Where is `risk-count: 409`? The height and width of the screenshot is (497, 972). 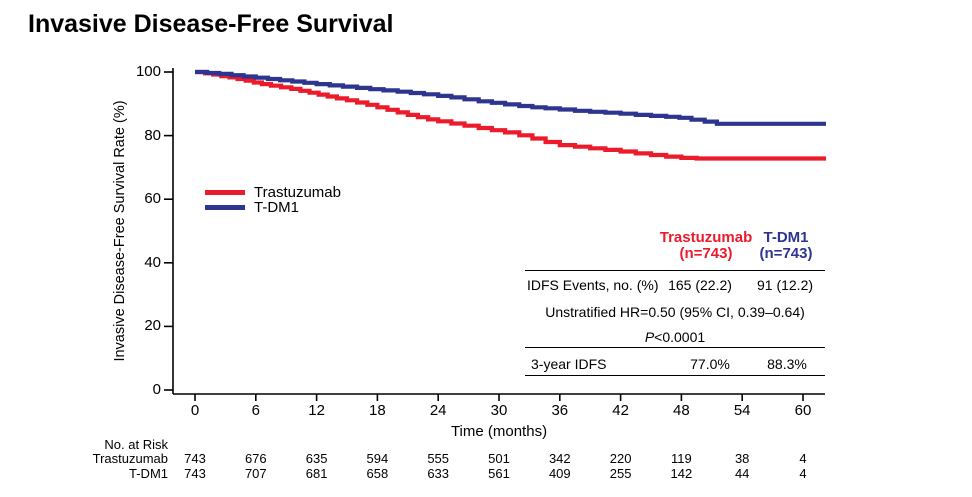 risk-count: 409 is located at coordinates (559, 473).